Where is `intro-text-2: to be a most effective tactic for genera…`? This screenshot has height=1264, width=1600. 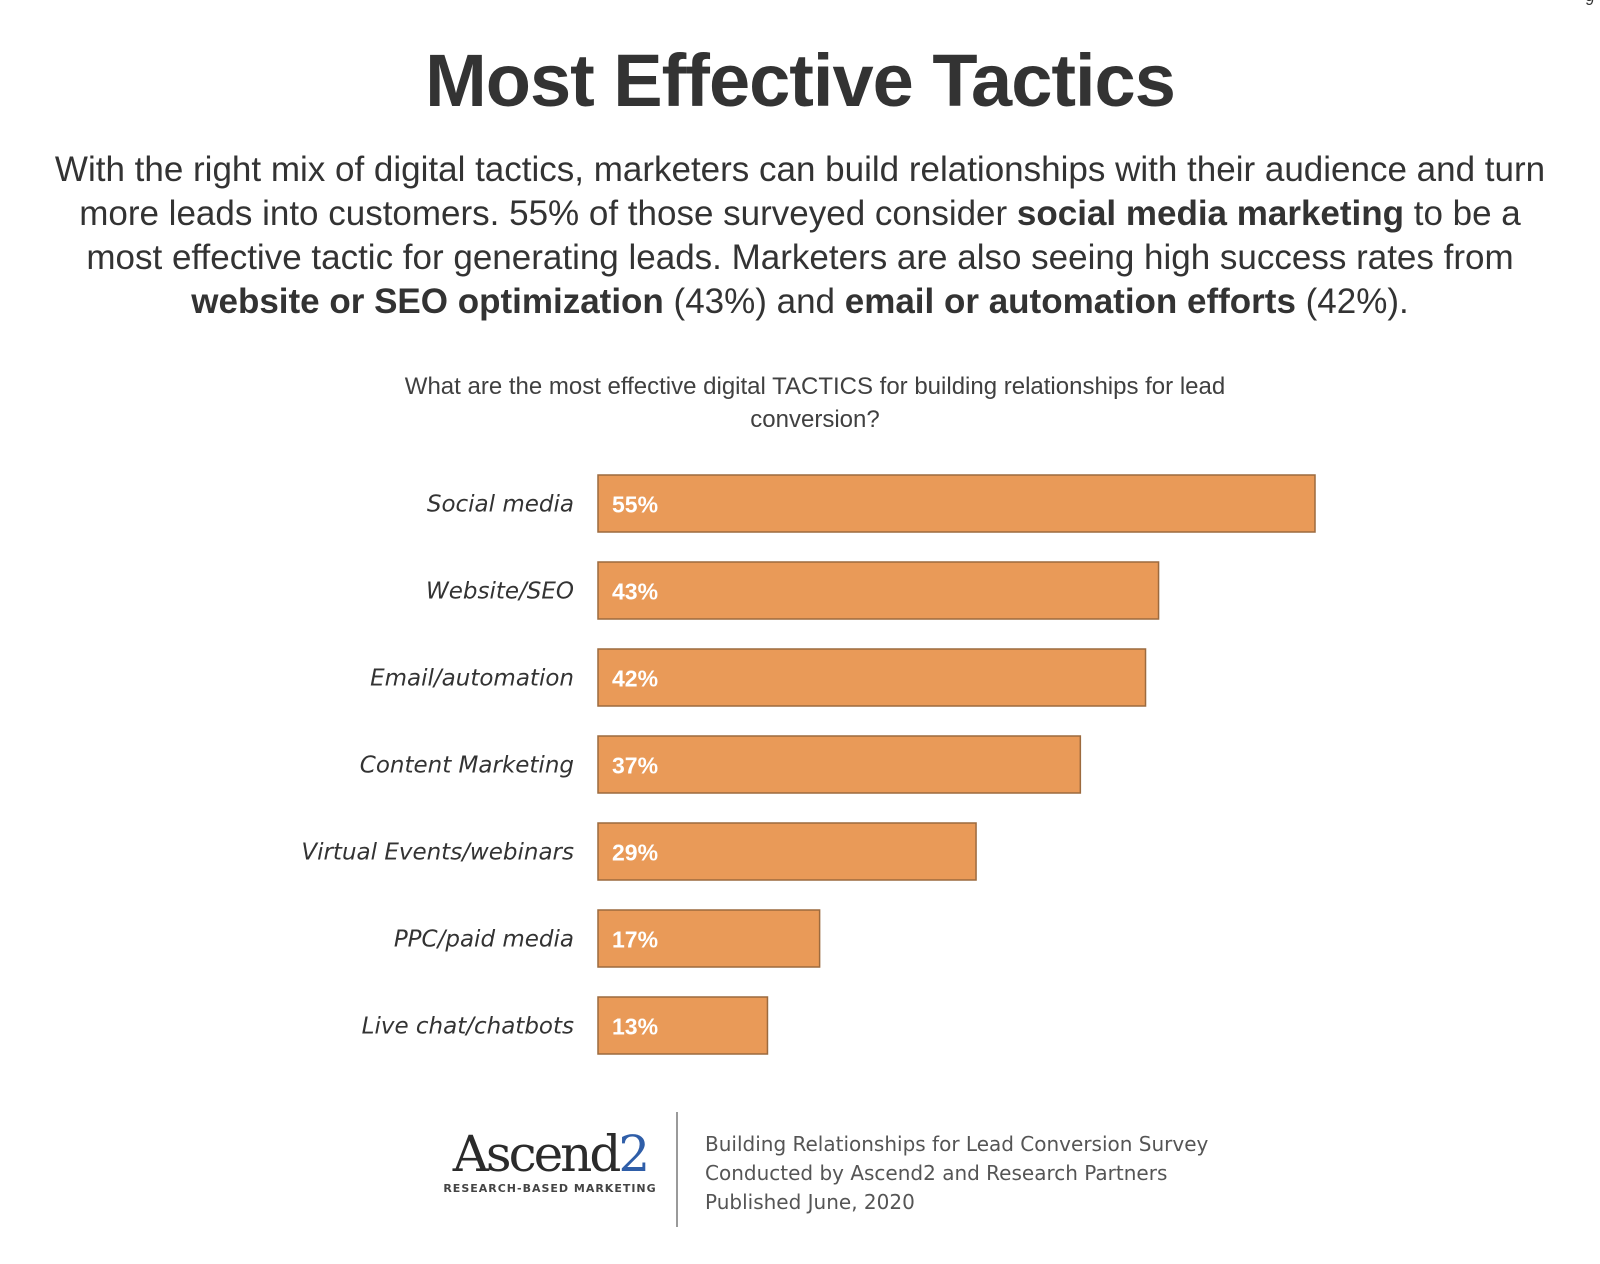
intro-text-2: to be a most effective tactic for genera… is located at coordinates (803, 235).